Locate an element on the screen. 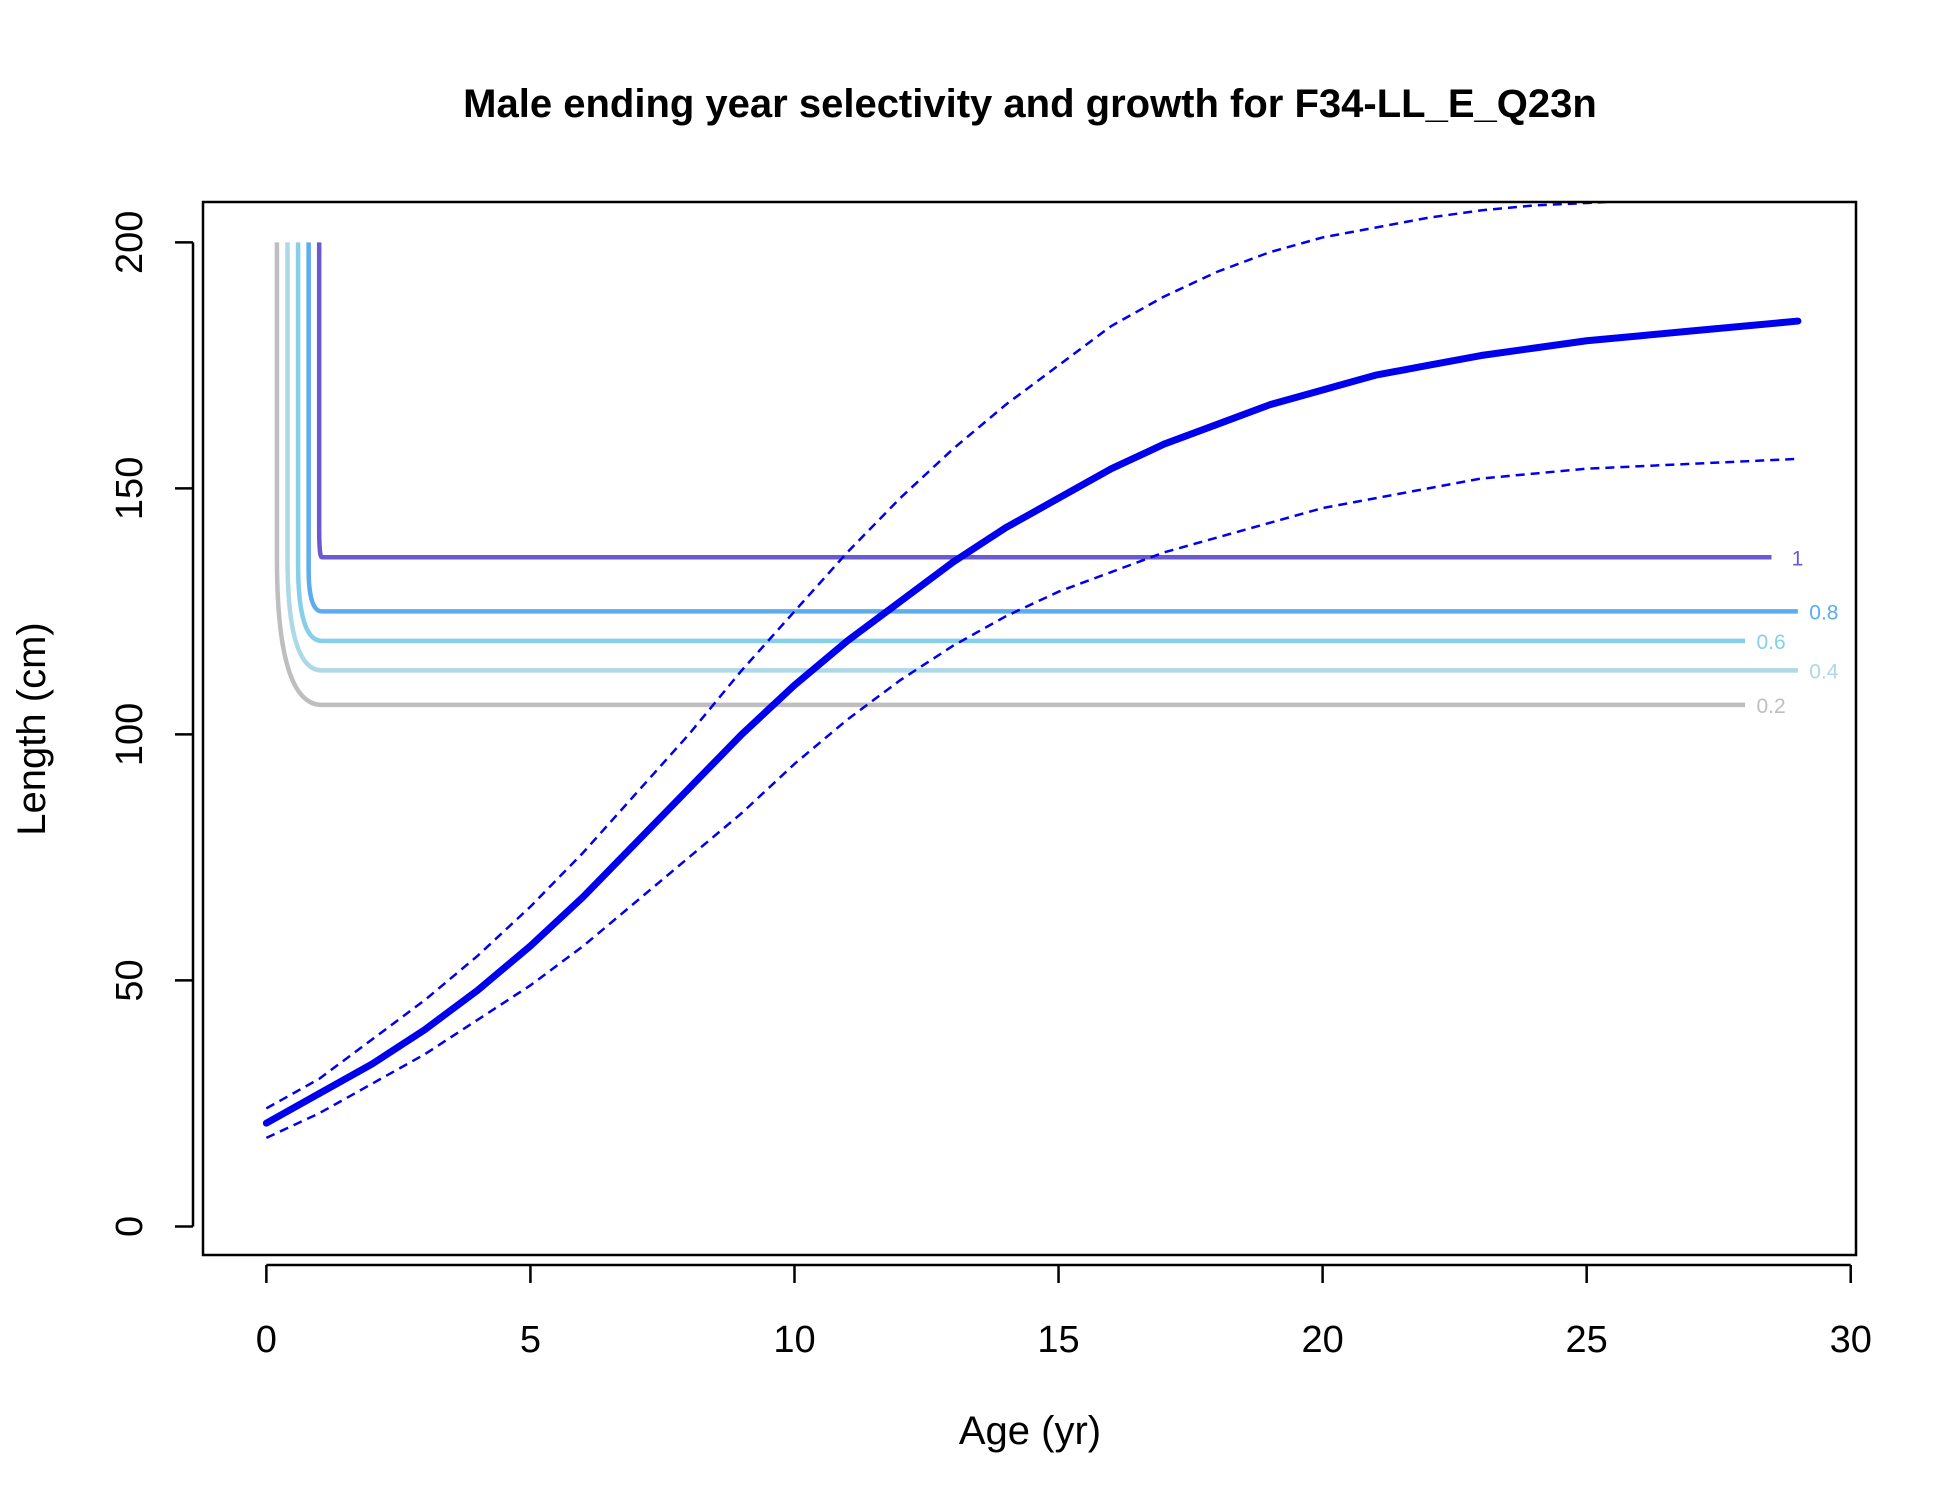 This screenshot has height=1505, width=1950. selectivity-contour-label: 1 is located at coordinates (1798, 558).